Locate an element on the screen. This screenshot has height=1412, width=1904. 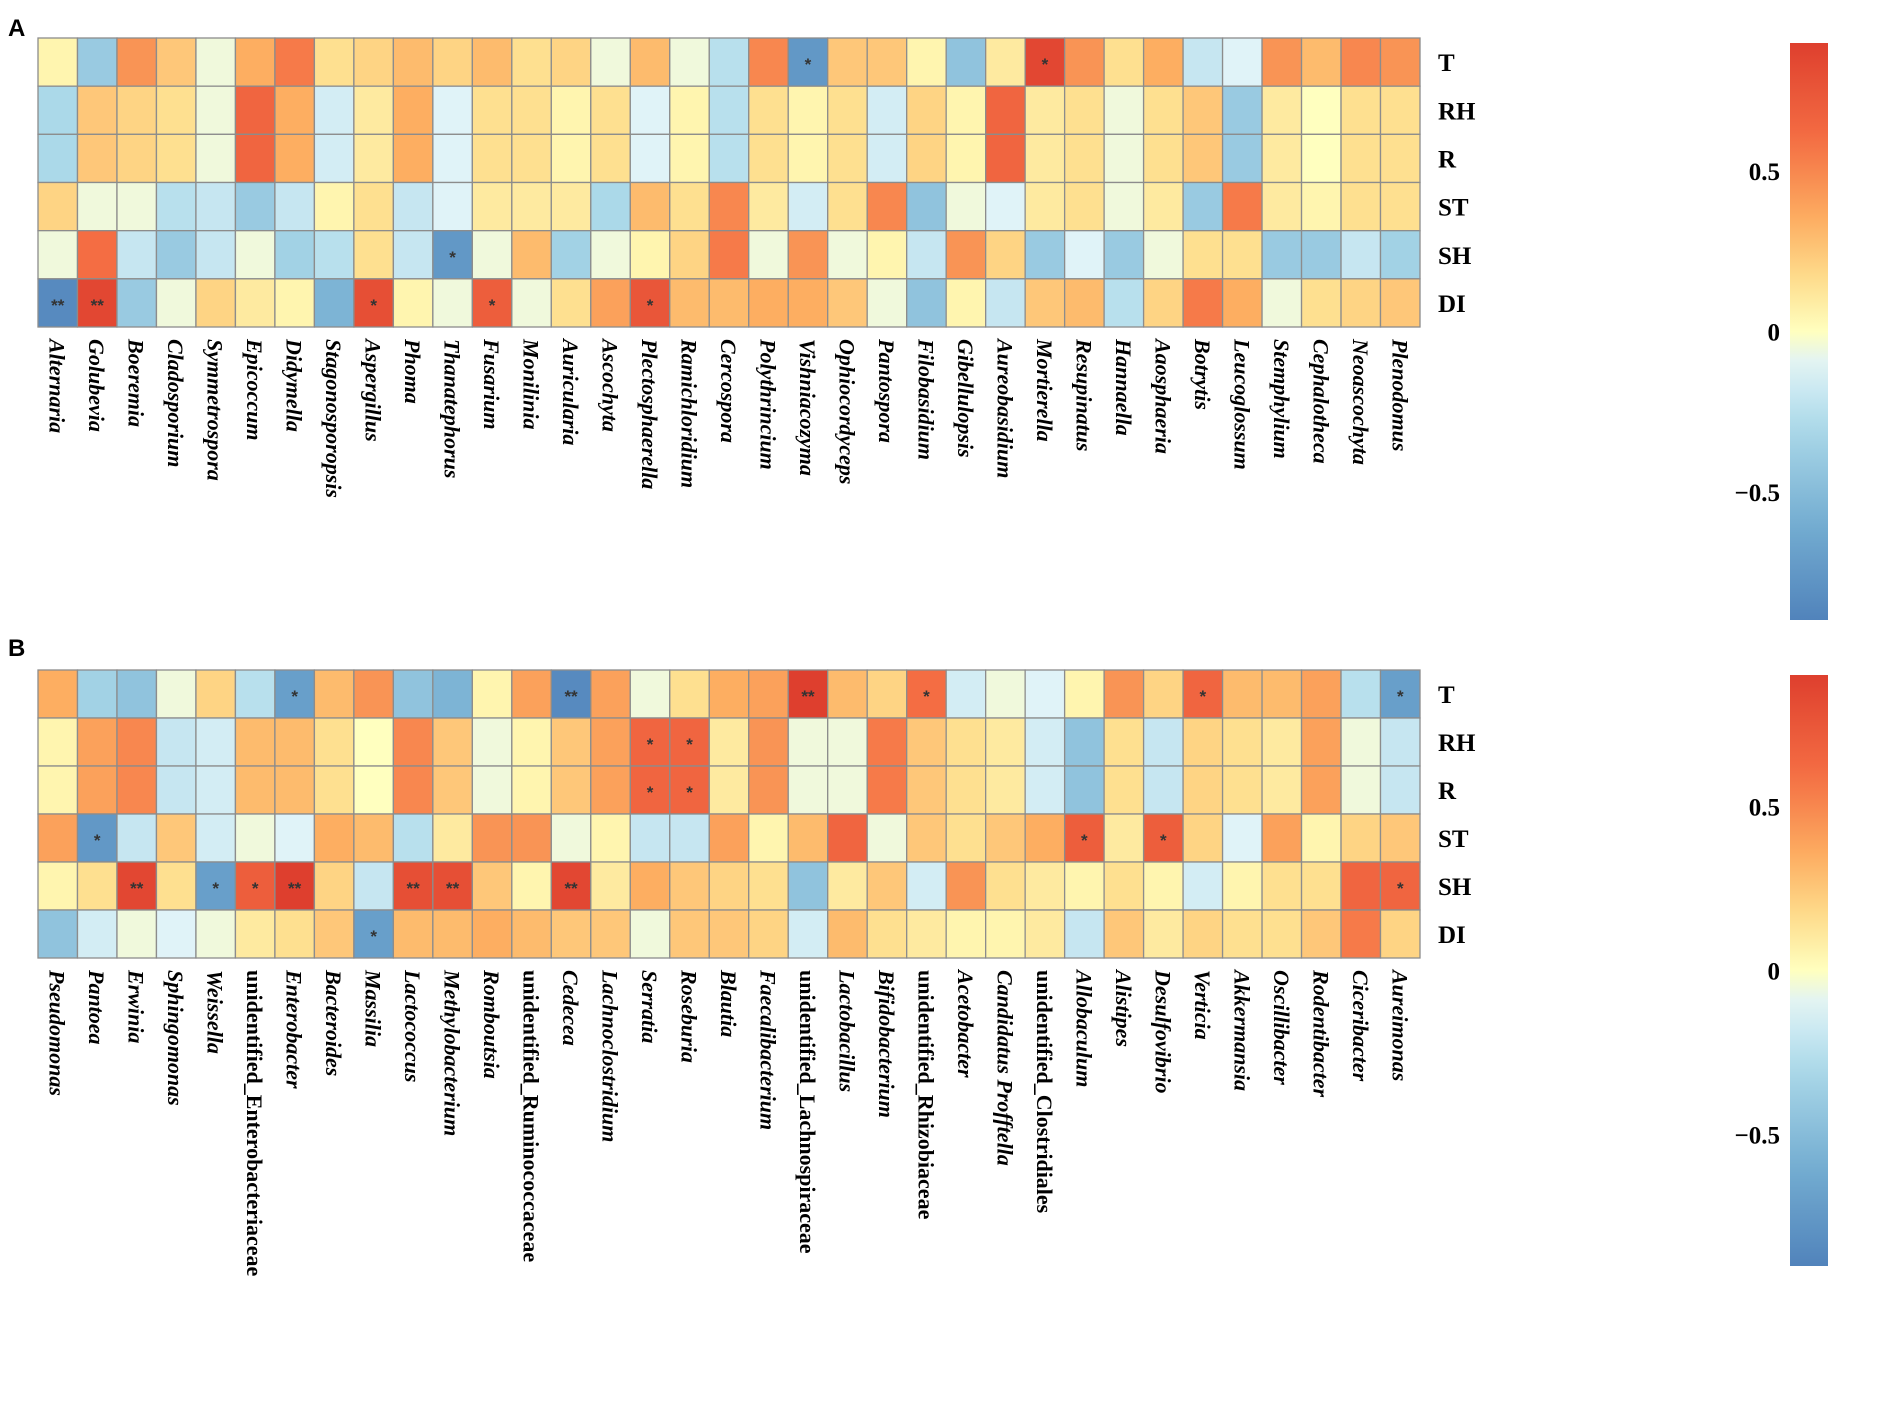
row-label-r: R is located at coordinates (1447, 159).